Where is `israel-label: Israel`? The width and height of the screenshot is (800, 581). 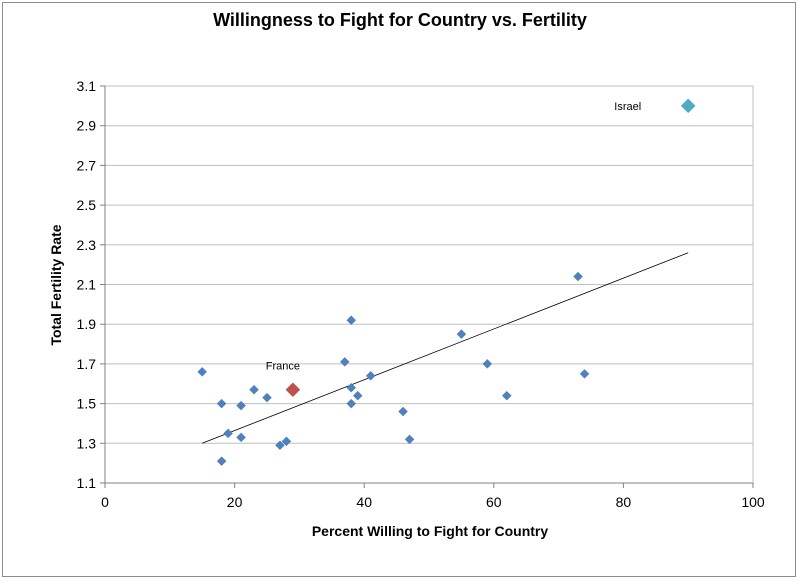
israel-label: Israel is located at coordinates (627, 107).